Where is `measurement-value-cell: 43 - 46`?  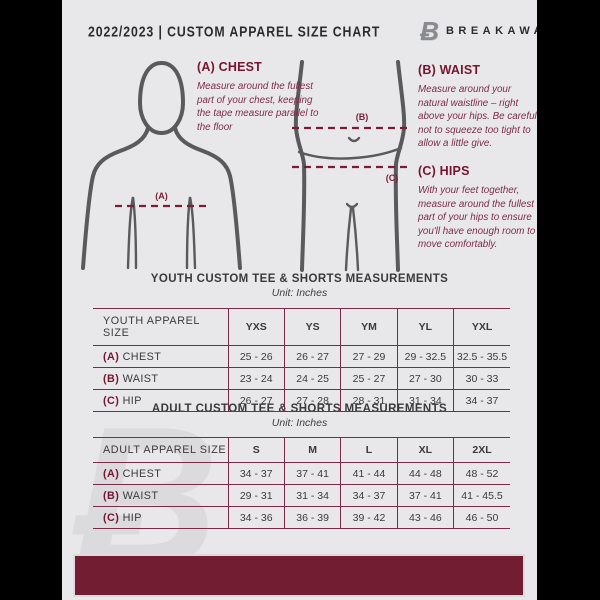
measurement-value-cell: 43 - 46 is located at coordinates (425, 517).